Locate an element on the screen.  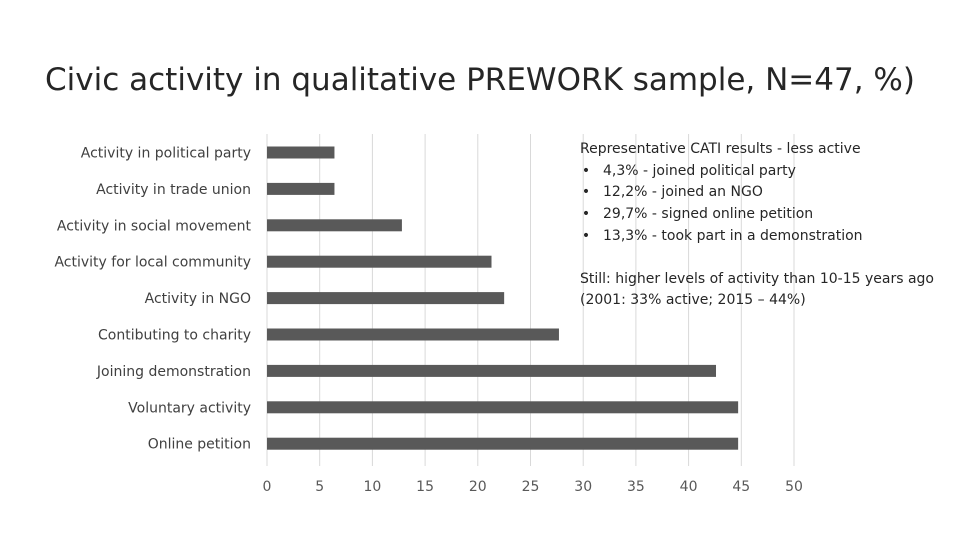
notes-bullet-item: • 13,3% - took part in a demonstration is located at coordinates (767, 237).